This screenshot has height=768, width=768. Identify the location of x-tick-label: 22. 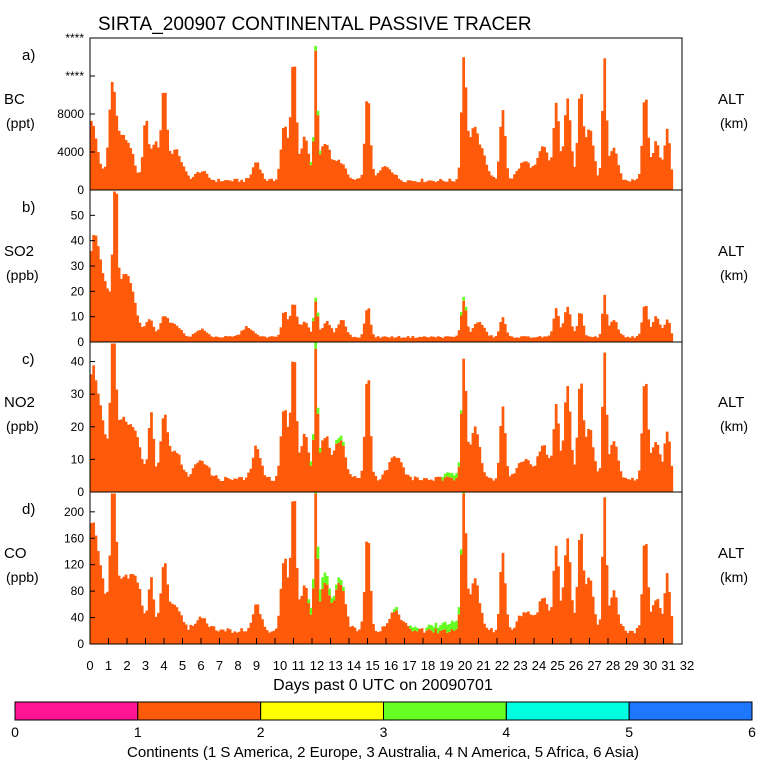
(502, 665).